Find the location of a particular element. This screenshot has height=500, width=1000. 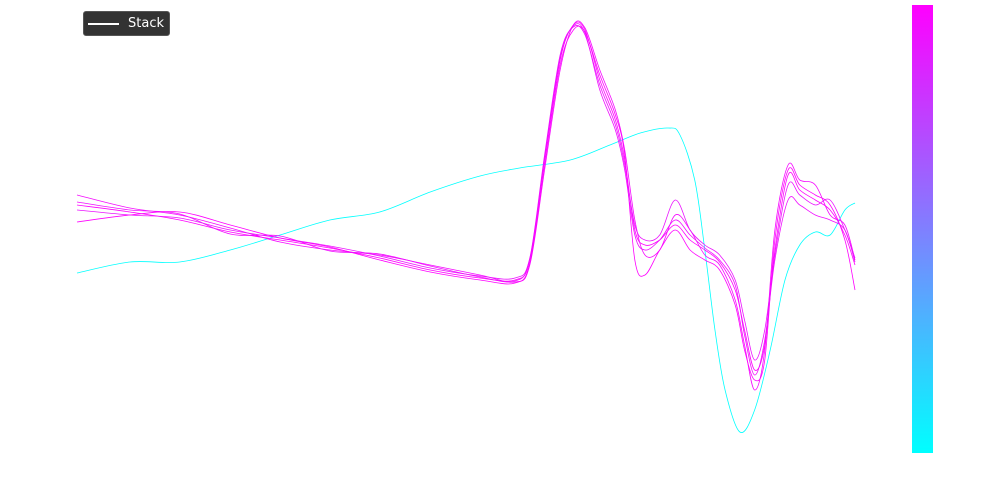

legend-line-swatch is located at coordinates (103, 24).